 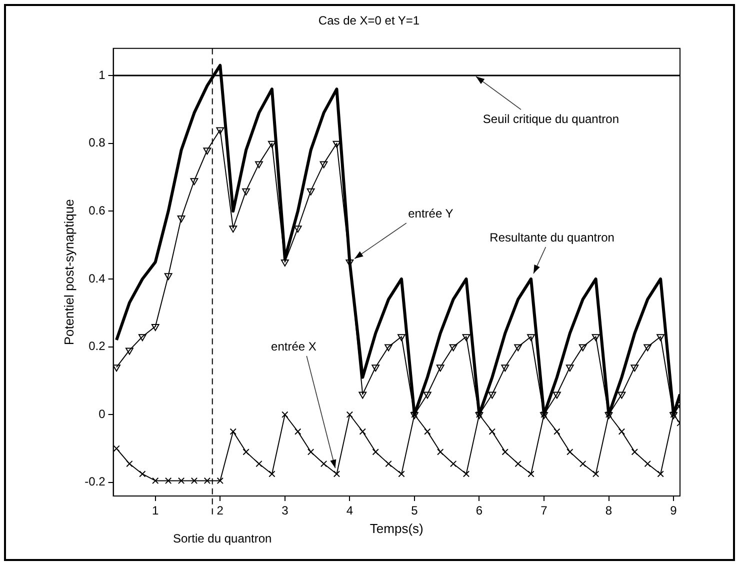 I want to click on x-axis-title: Temps(s), so click(x=397, y=528).